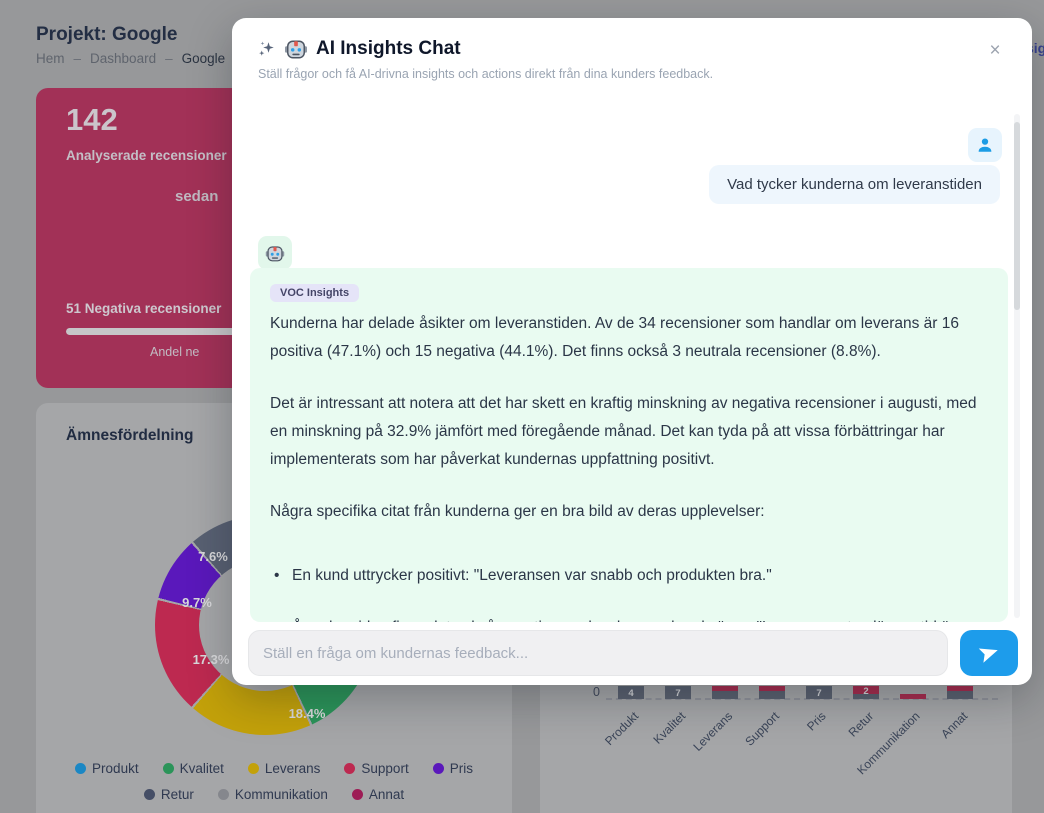 This screenshot has width=1044, height=813. I want to click on ai-avatar, so click(275, 253).